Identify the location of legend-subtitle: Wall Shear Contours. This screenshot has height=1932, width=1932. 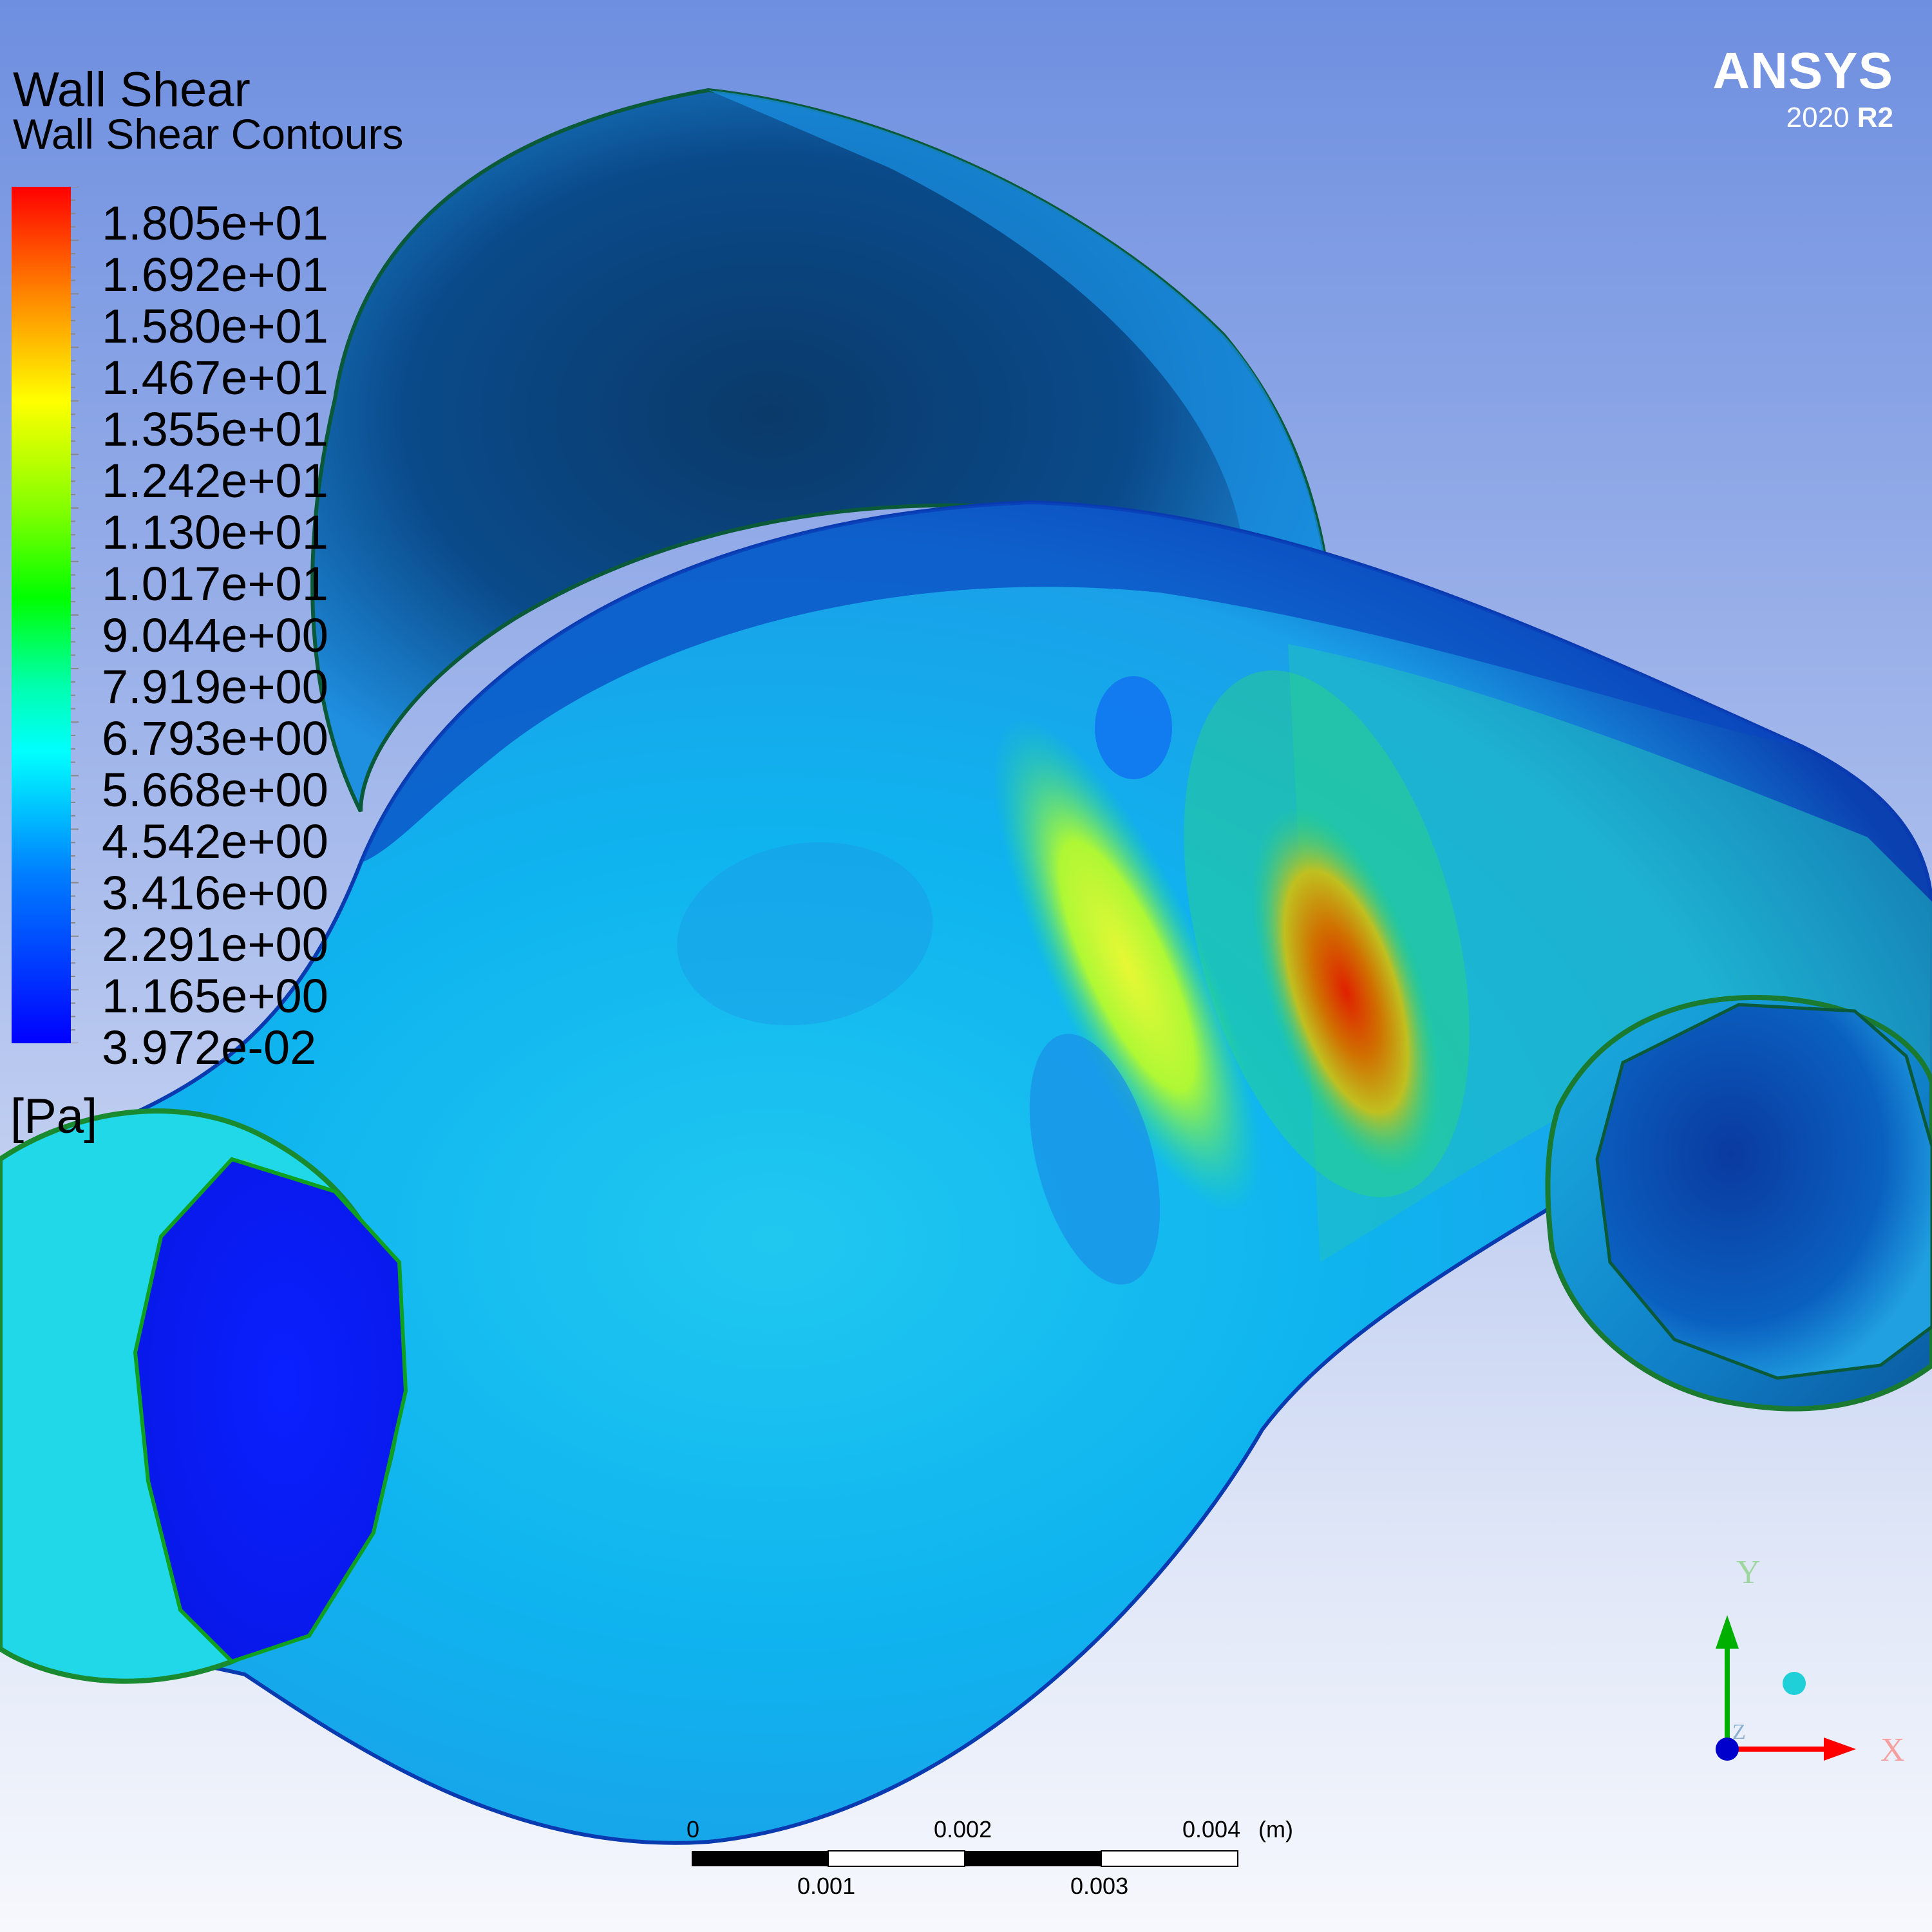
(208, 134).